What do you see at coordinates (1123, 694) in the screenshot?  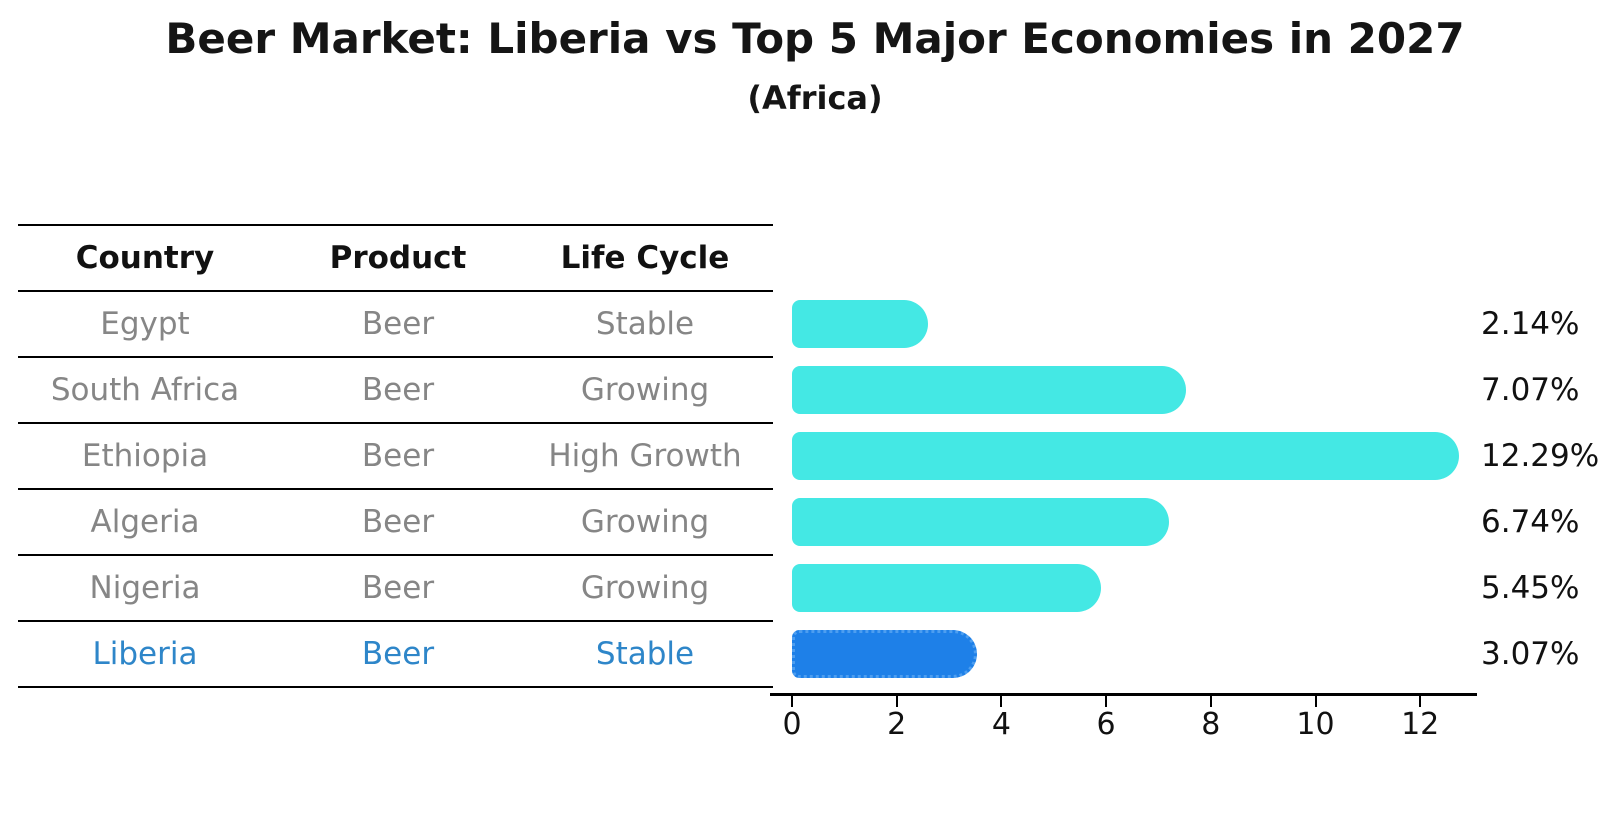 I see `x-axis-line` at bounding box center [1123, 694].